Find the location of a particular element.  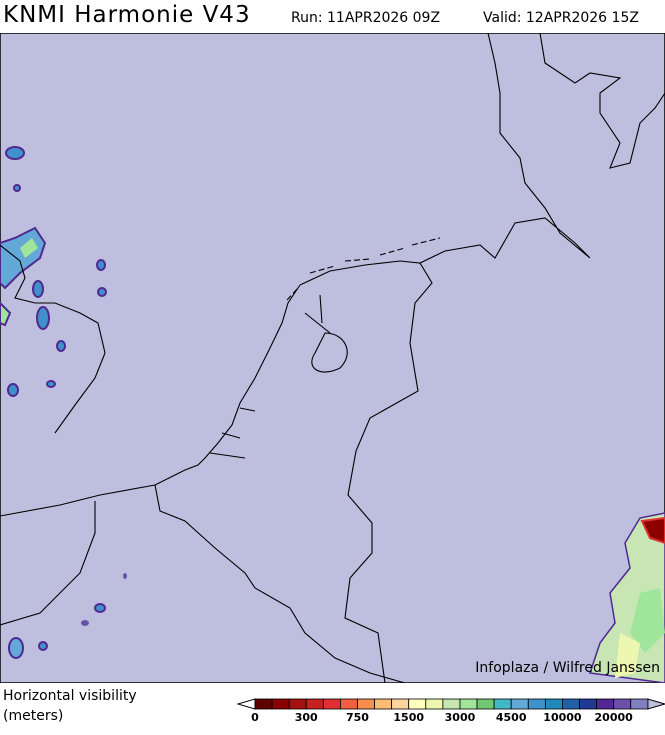

colorbar-tick-label: 10000 is located at coordinates (562, 717).